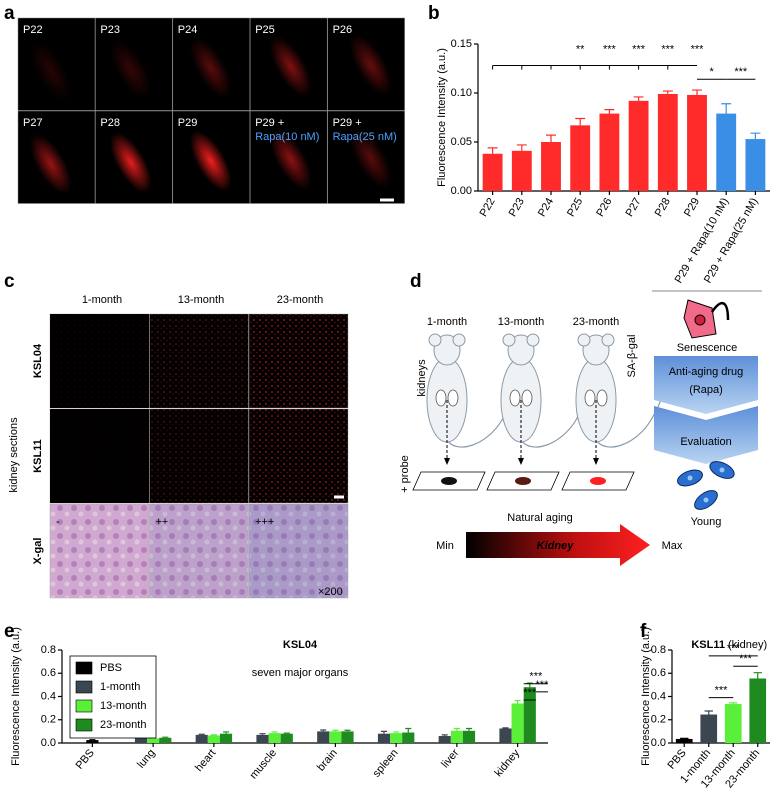 The image size is (776, 805). Describe the element at coordinates (14, 455) in the screenshot. I see `side-label: kidney sections` at that location.